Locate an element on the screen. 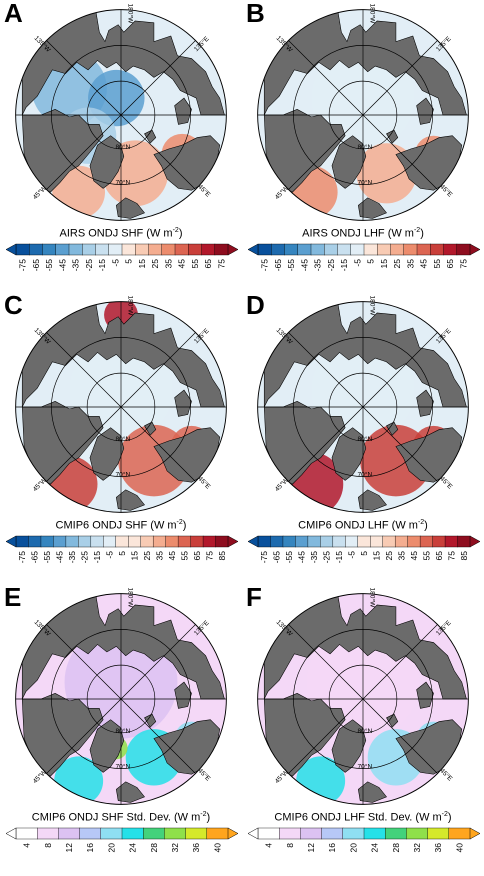  colorbar-tick-label: 36 is located at coordinates (438, 848).